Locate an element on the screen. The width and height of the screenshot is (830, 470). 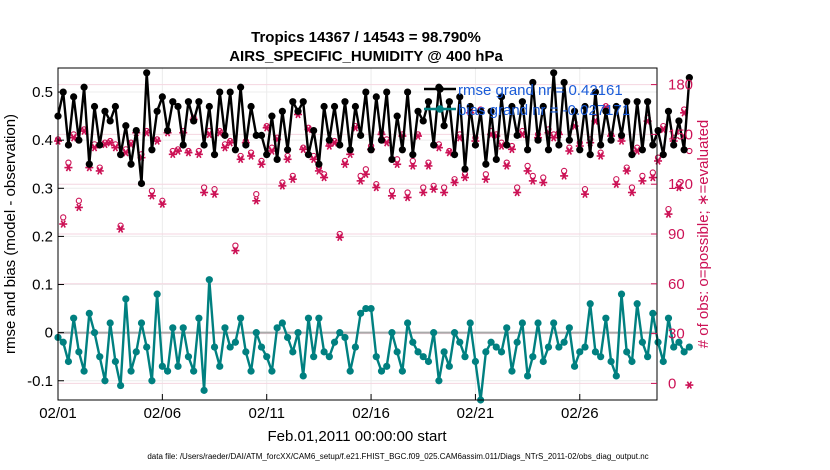
y-axis-right-label: # of obs: o=possible; ∗=evaluated is located at coordinates (703, 234).